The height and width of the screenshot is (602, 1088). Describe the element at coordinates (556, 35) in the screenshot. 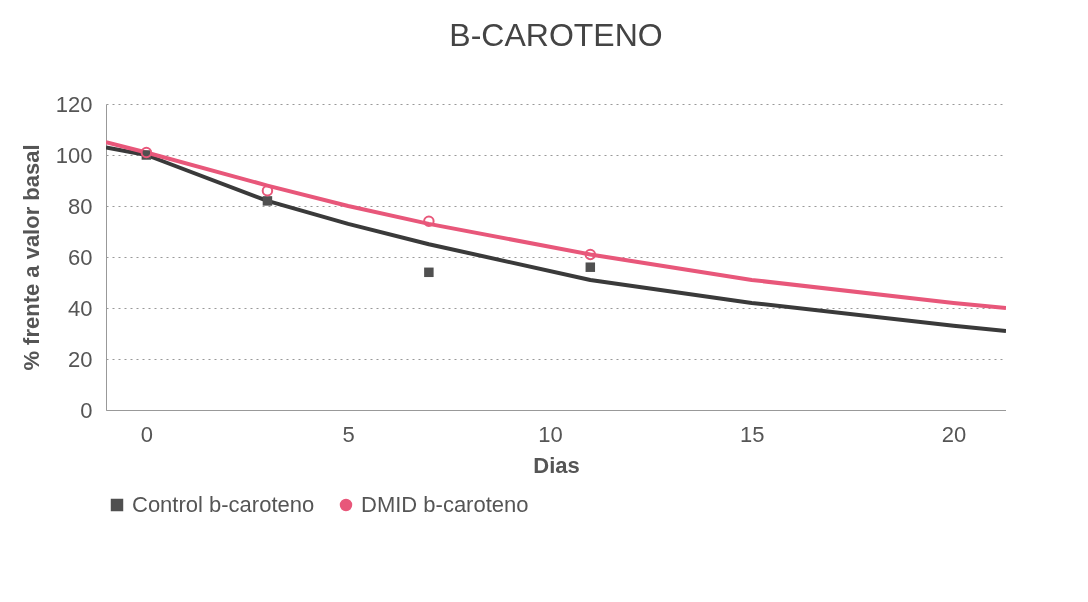

I see `chart-title: B-CAROTENO` at that location.